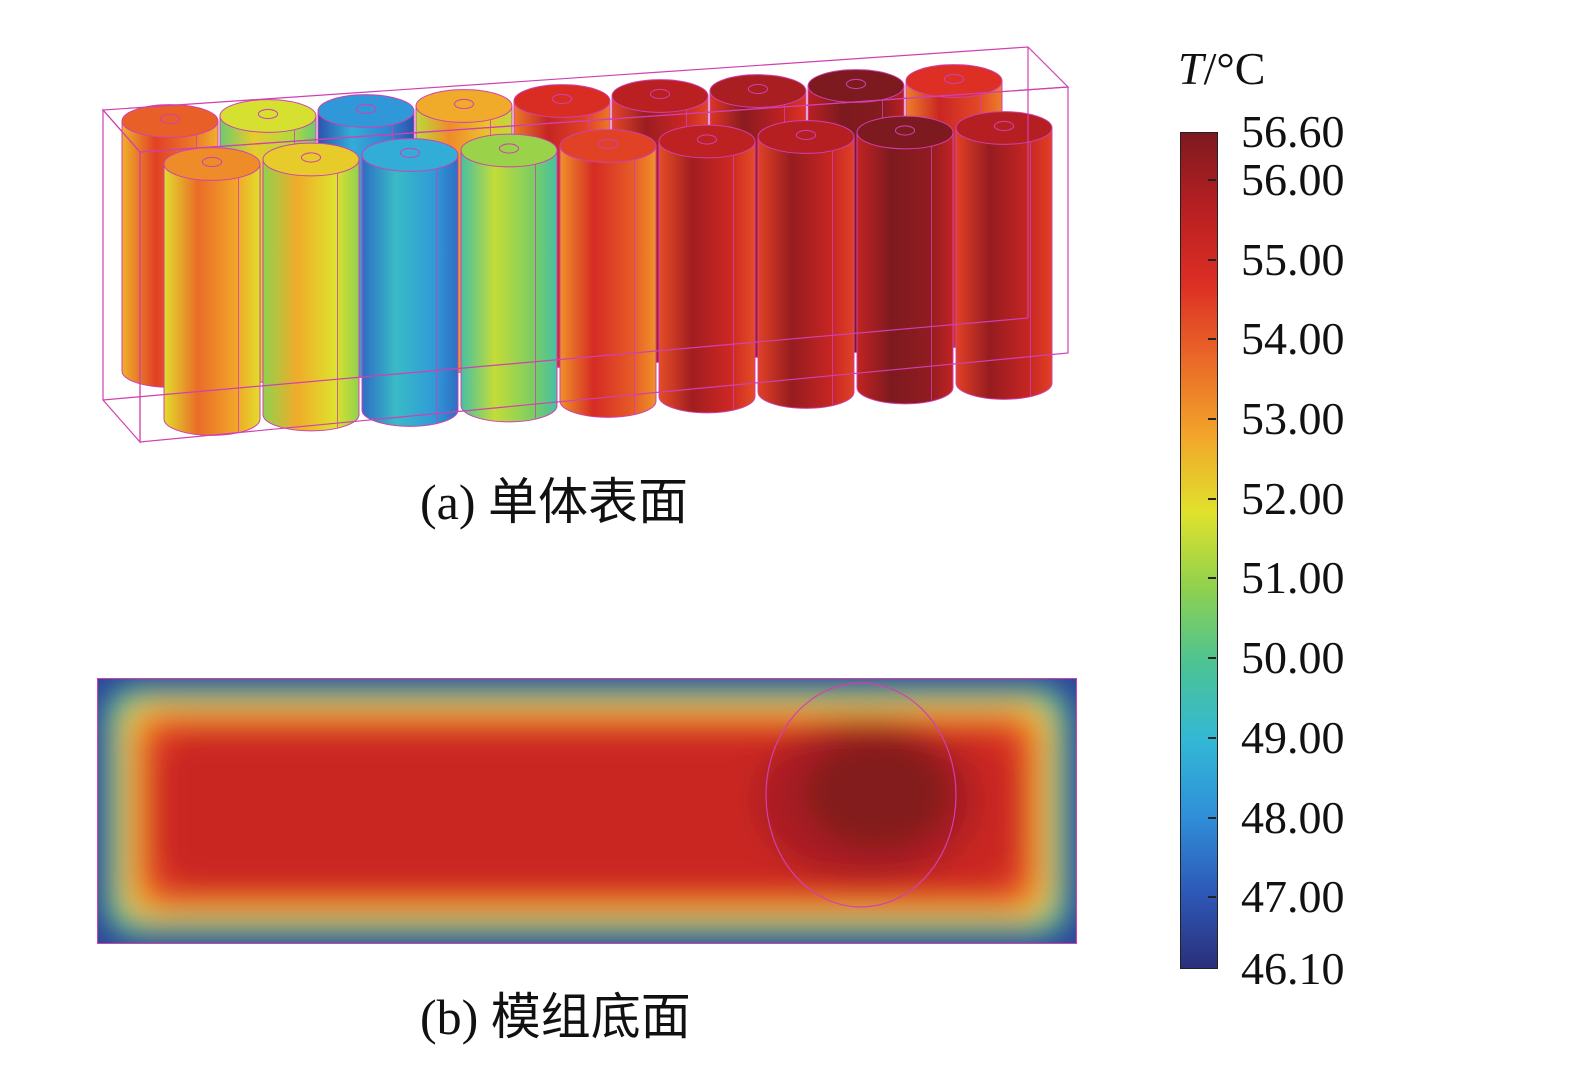 The image size is (1575, 1069). What do you see at coordinates (1293, 897) in the screenshot?
I see `legend-tick-label: 47.00` at bounding box center [1293, 897].